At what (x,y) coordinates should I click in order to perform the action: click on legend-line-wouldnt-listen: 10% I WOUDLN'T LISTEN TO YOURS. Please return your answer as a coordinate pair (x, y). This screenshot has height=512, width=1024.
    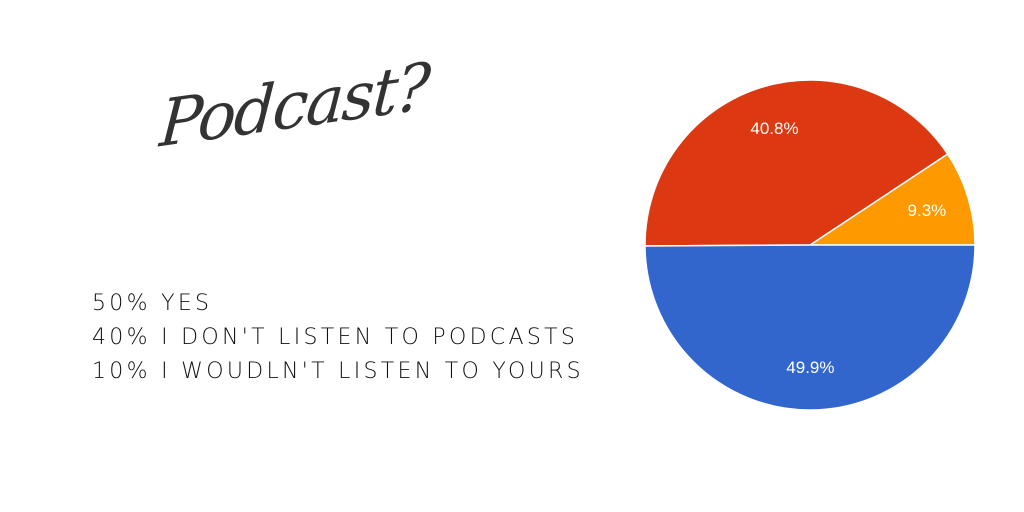
    Looking at the image, I should click on (338, 371).